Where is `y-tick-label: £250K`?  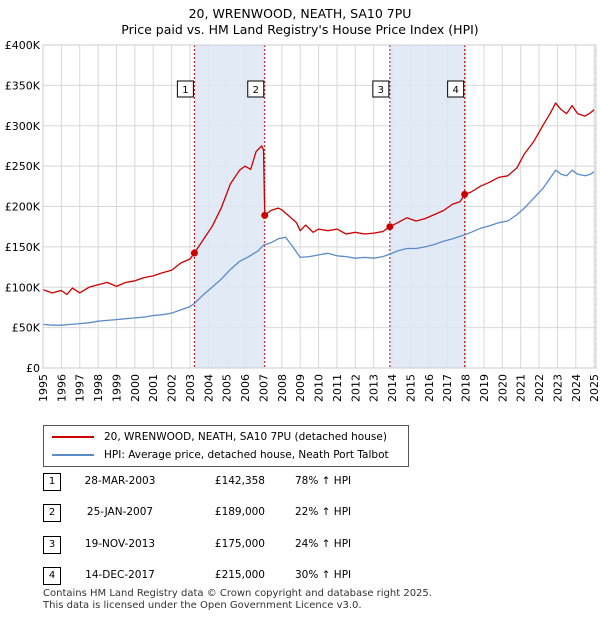
y-tick-label: £250K is located at coordinates (23, 166).